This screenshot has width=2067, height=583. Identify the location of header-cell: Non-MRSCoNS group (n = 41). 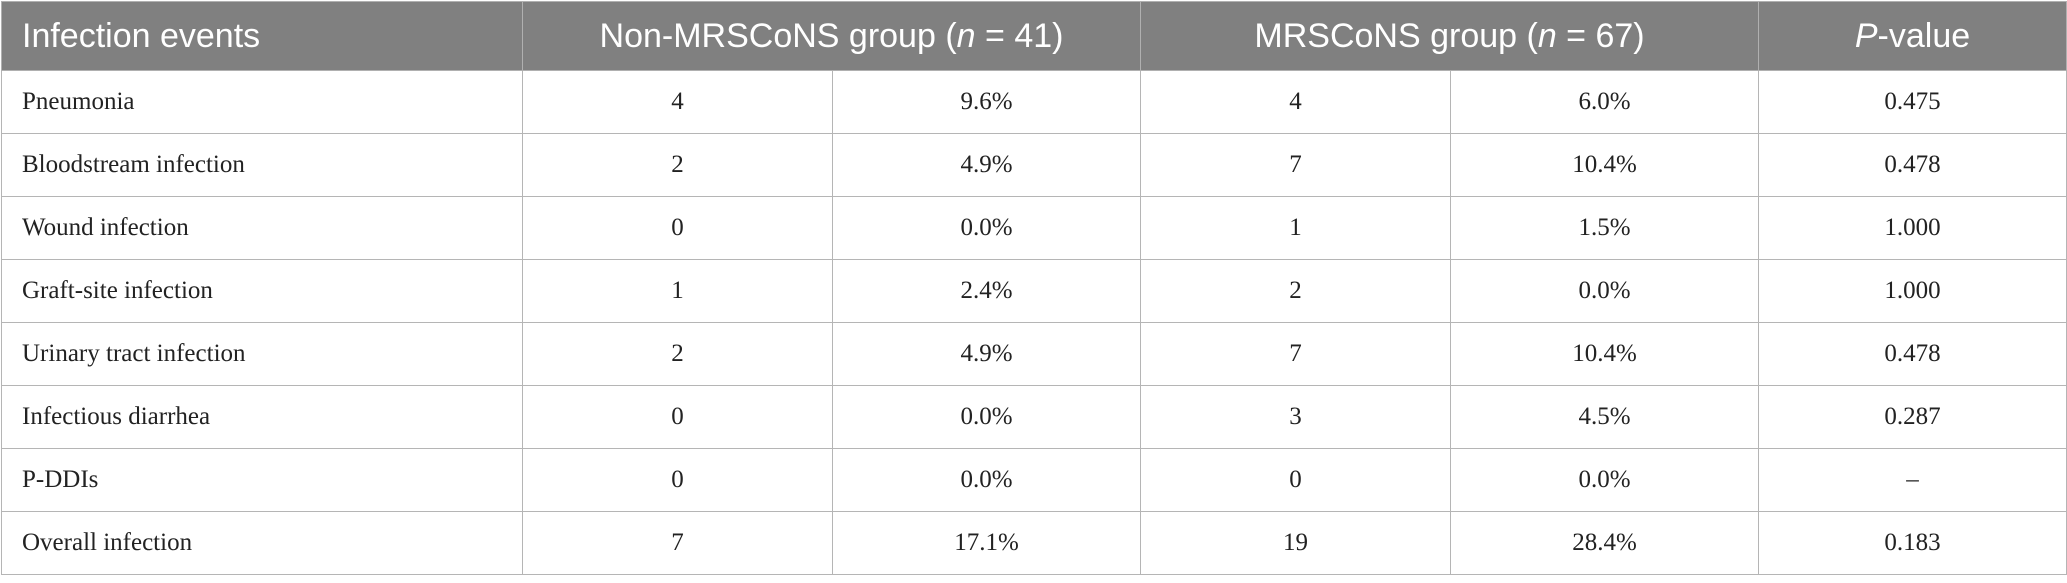
(831, 36).